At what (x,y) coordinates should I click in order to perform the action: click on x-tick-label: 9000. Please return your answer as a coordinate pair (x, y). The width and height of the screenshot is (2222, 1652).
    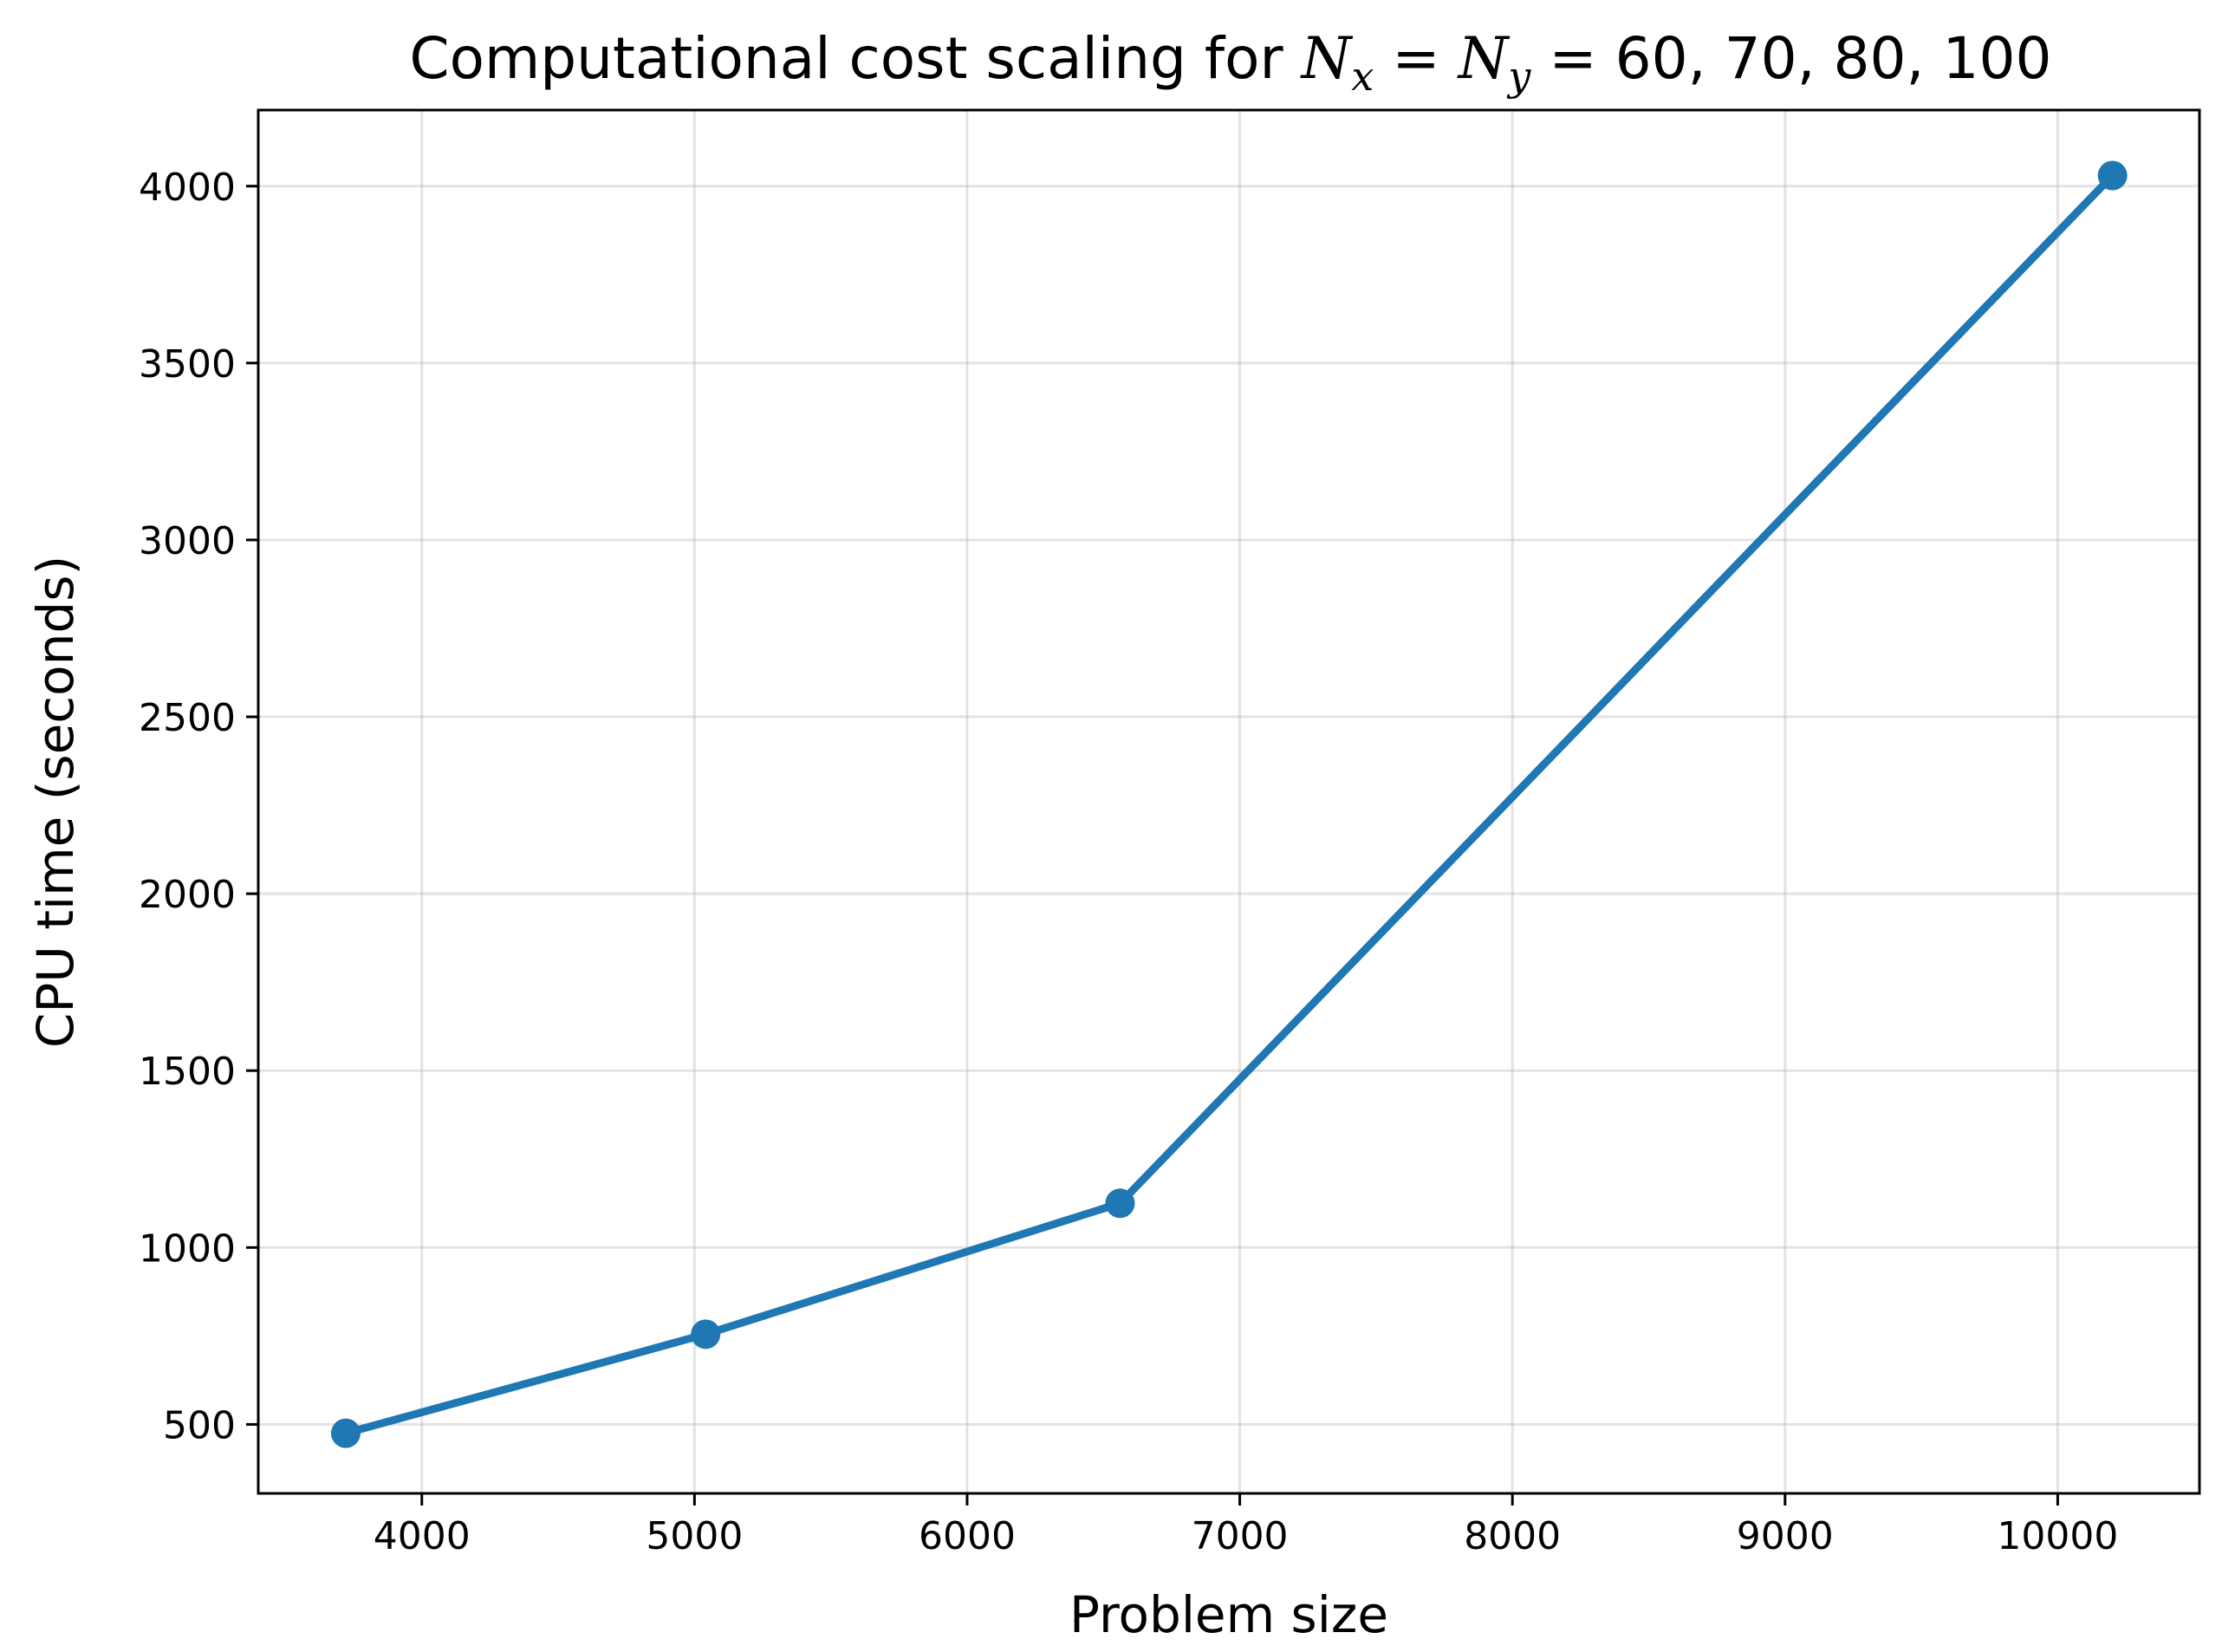
    Looking at the image, I should click on (1785, 1536).